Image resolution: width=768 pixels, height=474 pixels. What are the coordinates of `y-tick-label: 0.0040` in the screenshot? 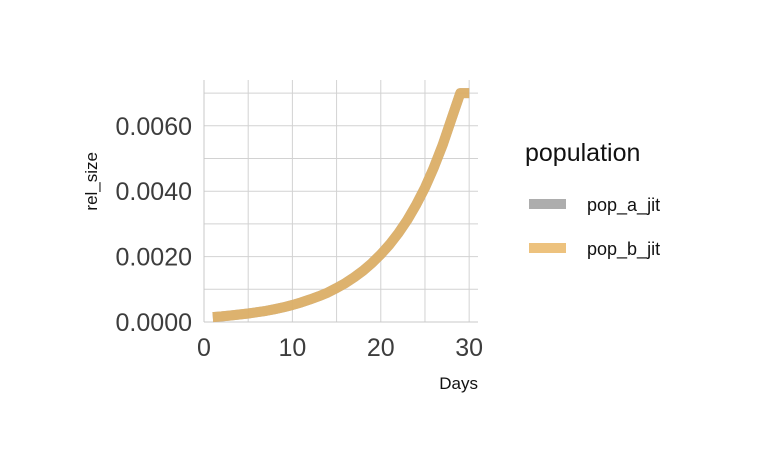 It's located at (154, 192).